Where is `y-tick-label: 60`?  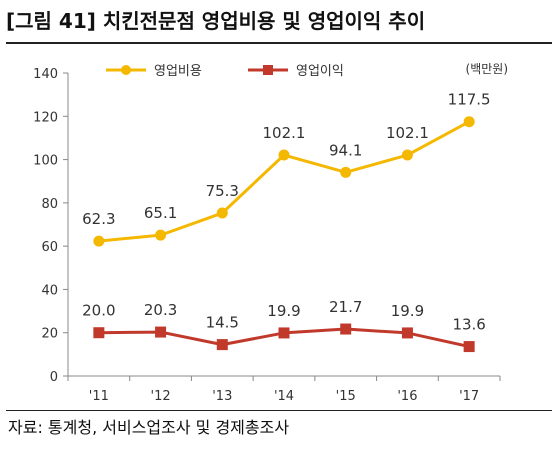 y-tick-label: 60 is located at coordinates (49, 247).